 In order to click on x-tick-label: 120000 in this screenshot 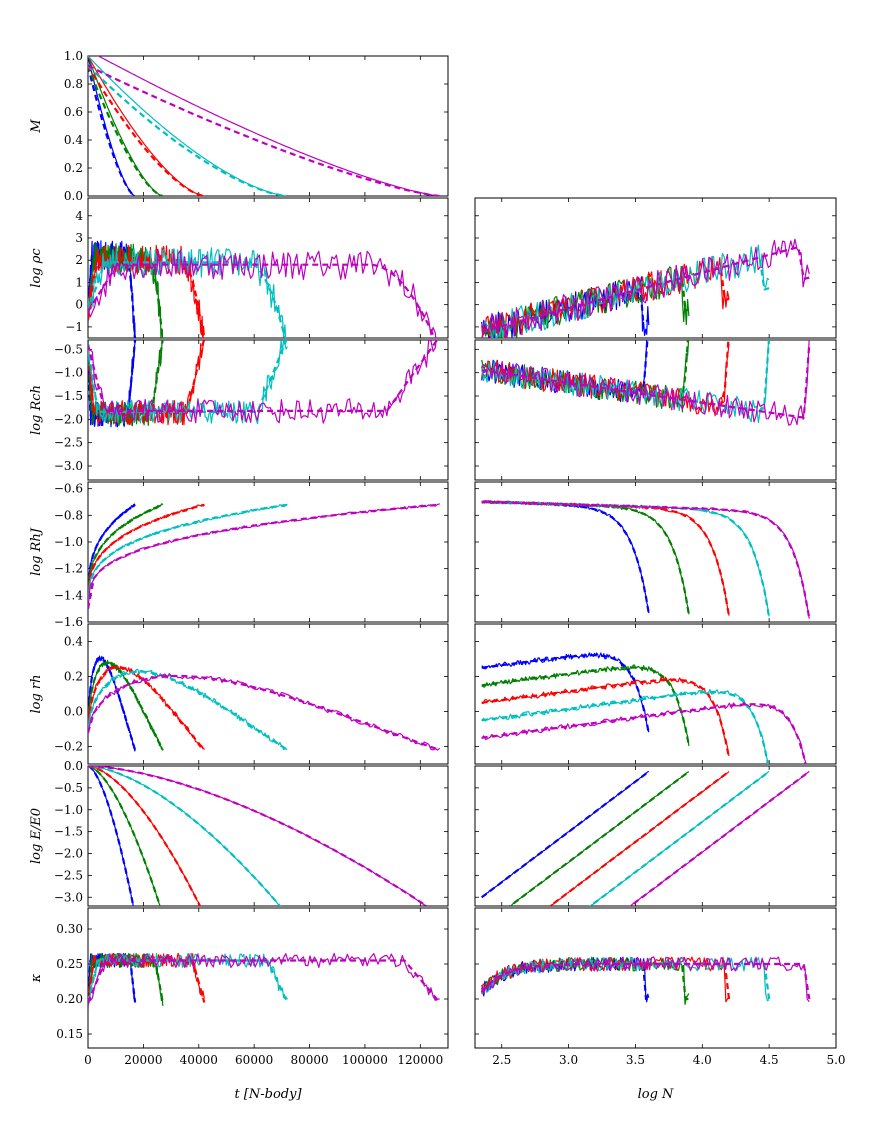, I will do `click(420, 1060)`.